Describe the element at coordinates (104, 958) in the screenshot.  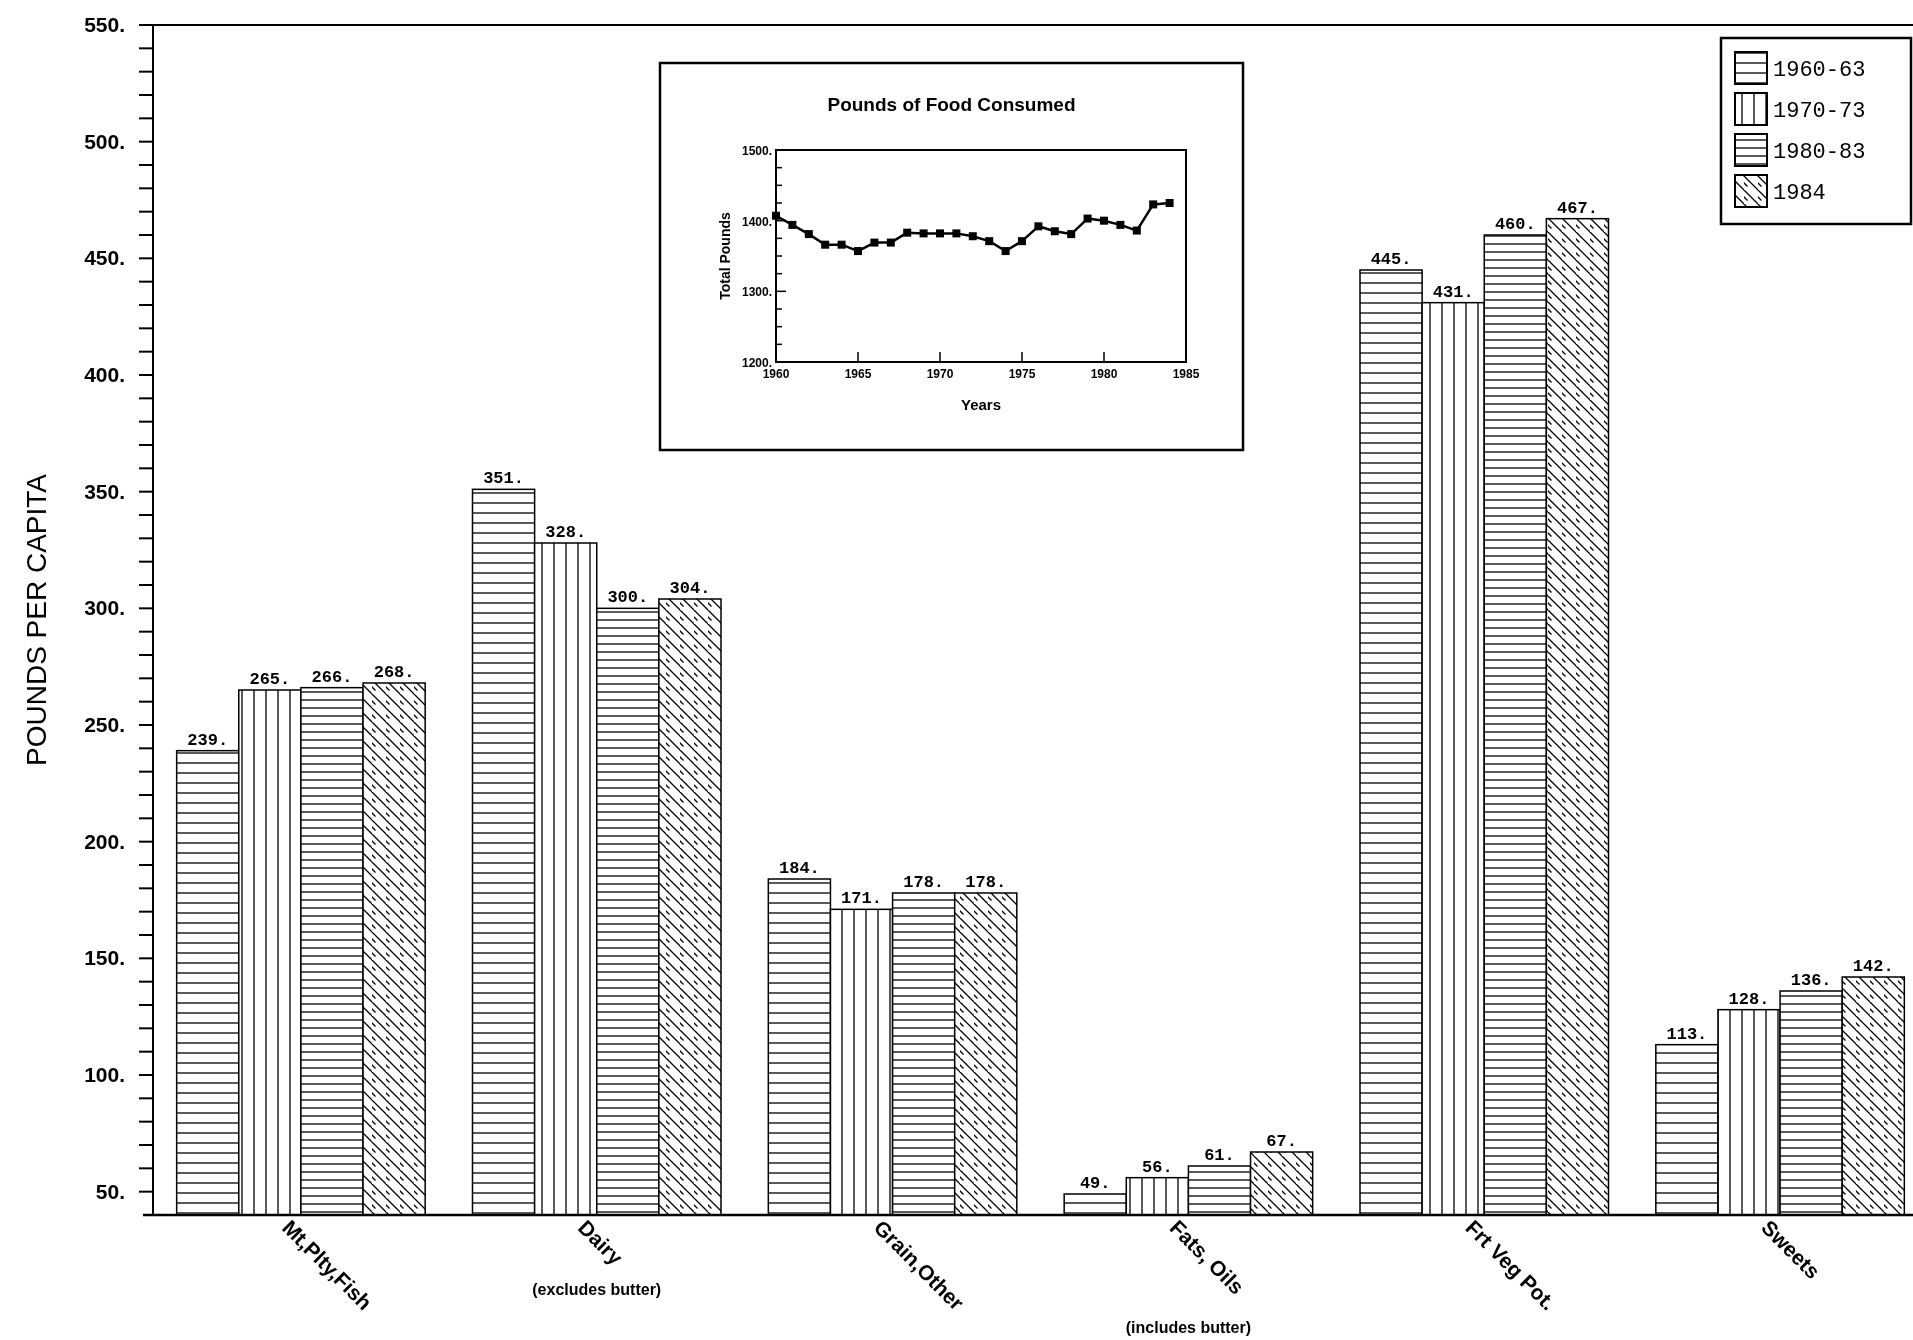
I see `y-tick-label: 150.` at that location.